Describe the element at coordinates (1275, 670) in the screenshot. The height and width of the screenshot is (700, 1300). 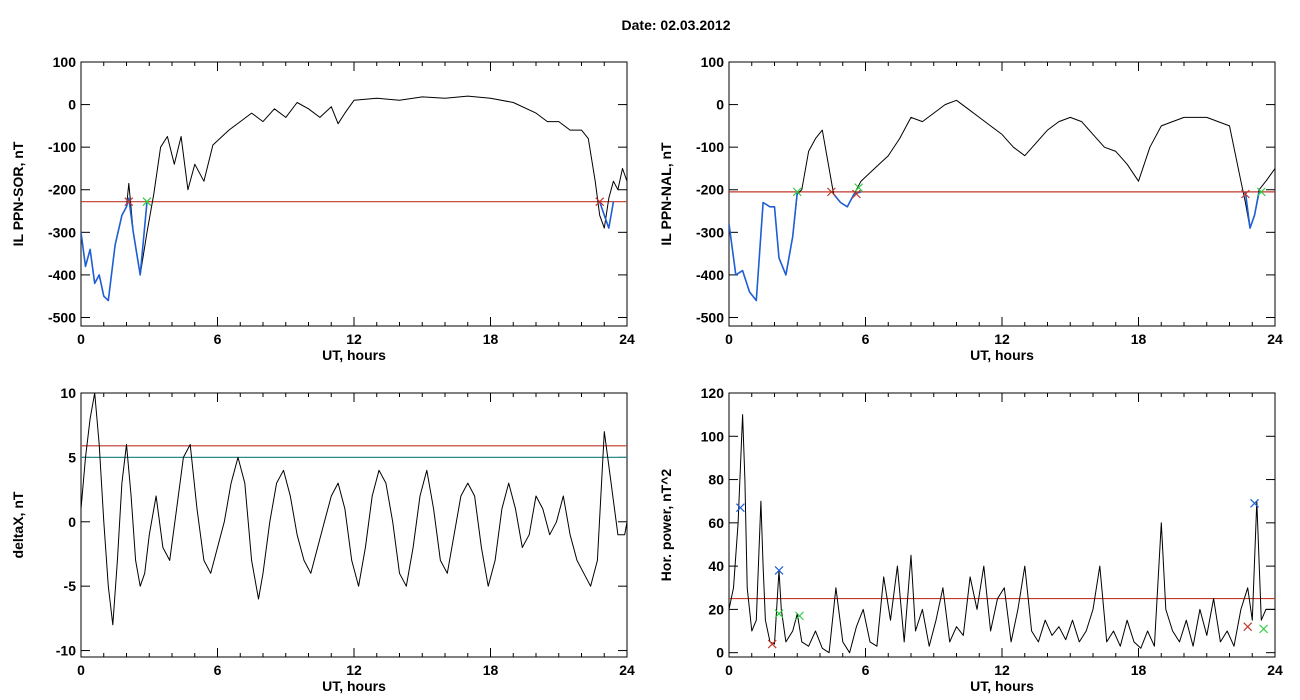
I see `panel-power-x-tick-label: 24` at that location.